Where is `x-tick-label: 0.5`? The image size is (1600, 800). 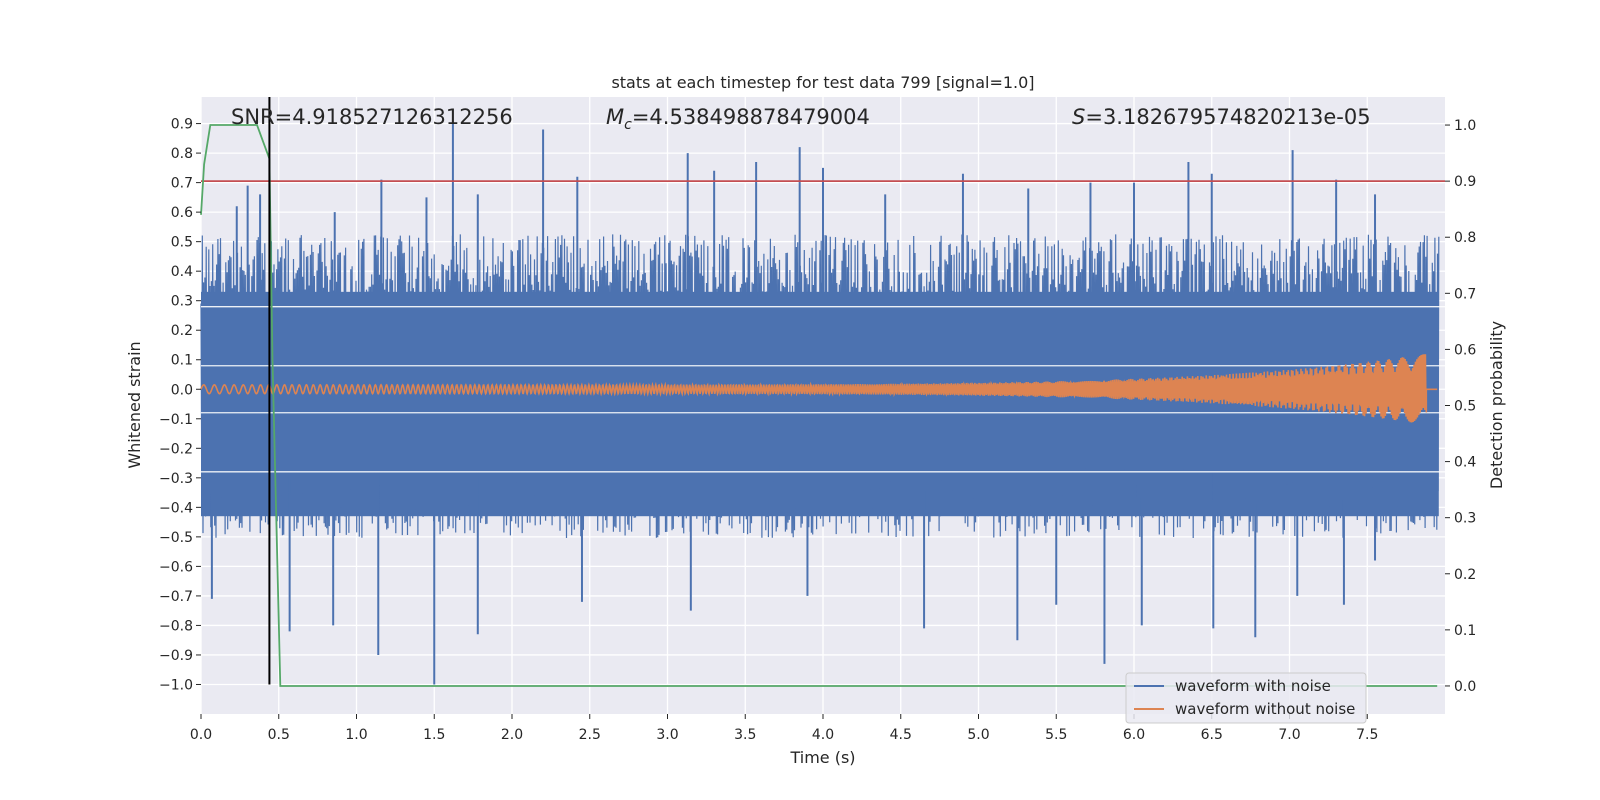
x-tick-label: 0.5 is located at coordinates (279, 735).